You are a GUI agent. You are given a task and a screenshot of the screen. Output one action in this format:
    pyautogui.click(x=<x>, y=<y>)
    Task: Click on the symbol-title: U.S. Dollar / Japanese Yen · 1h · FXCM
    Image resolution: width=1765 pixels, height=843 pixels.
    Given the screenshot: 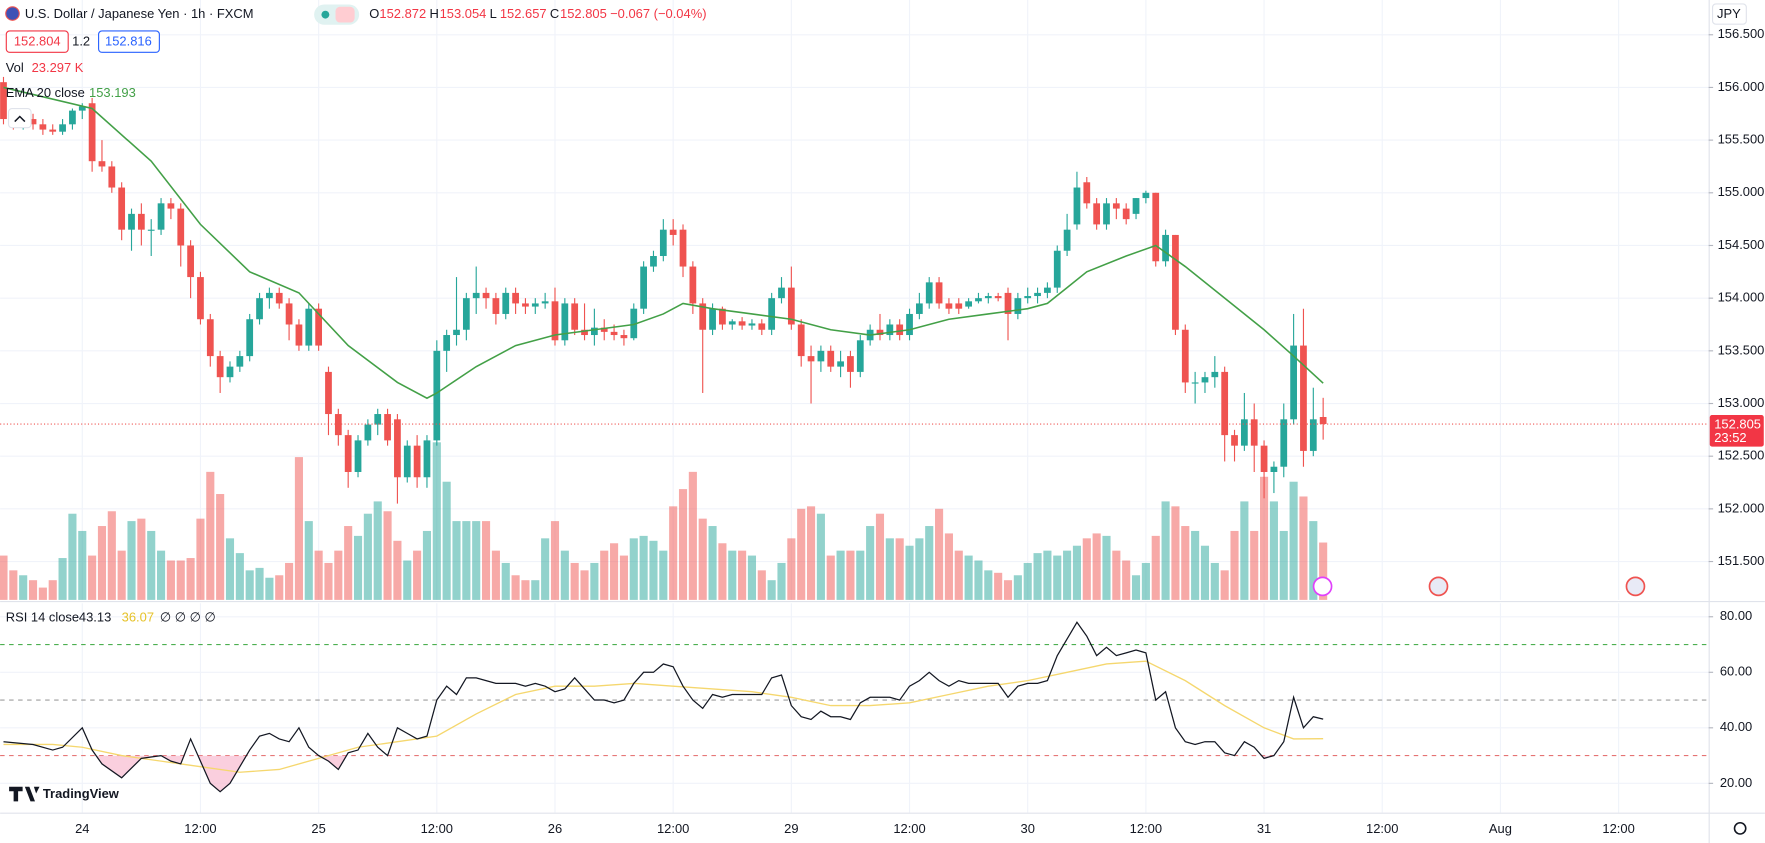 What is the action you would take?
    pyautogui.click(x=139, y=13)
    